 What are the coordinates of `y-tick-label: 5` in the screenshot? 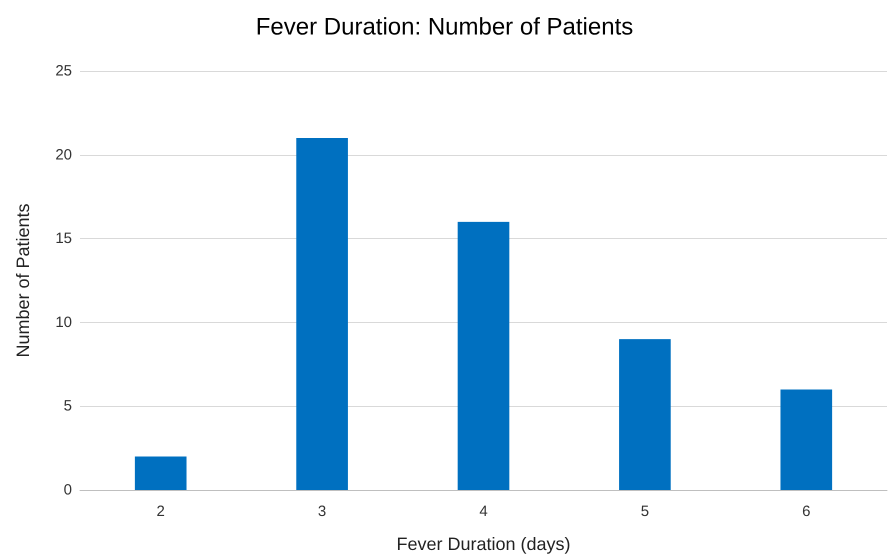 It's located at (68, 406).